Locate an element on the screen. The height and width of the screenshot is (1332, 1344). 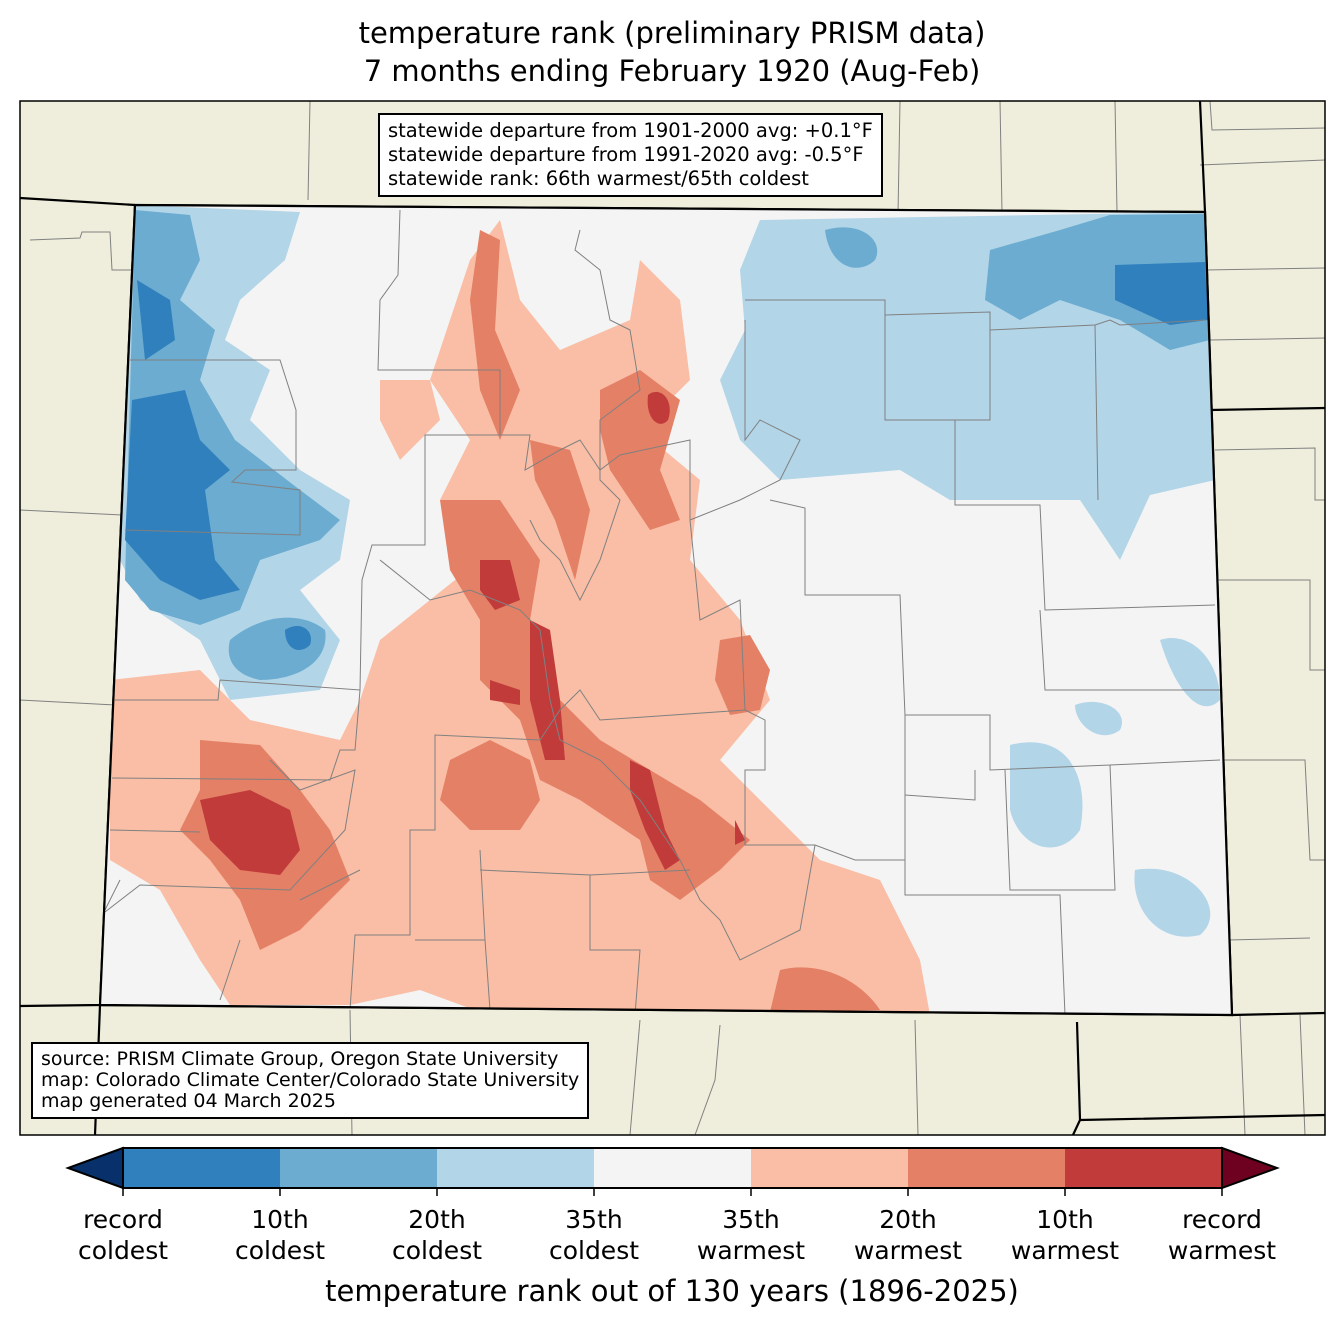
source-line: map generated 04 March 2025 is located at coordinates (188, 1101).